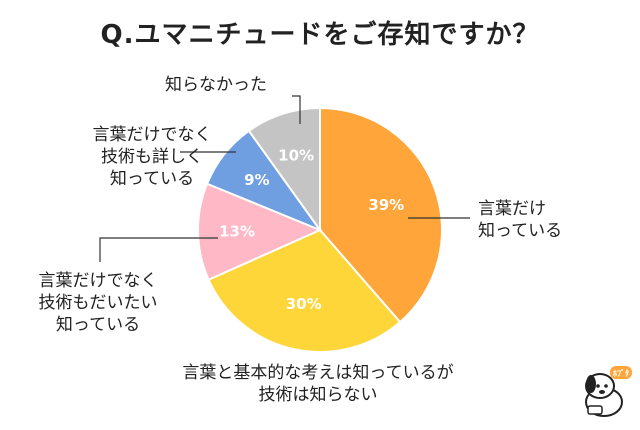 The height and width of the screenshot is (430, 640). What do you see at coordinates (520, 220) in the screenshot?
I see `slice-category-label-0: 言葉だけ知っている` at bounding box center [520, 220].